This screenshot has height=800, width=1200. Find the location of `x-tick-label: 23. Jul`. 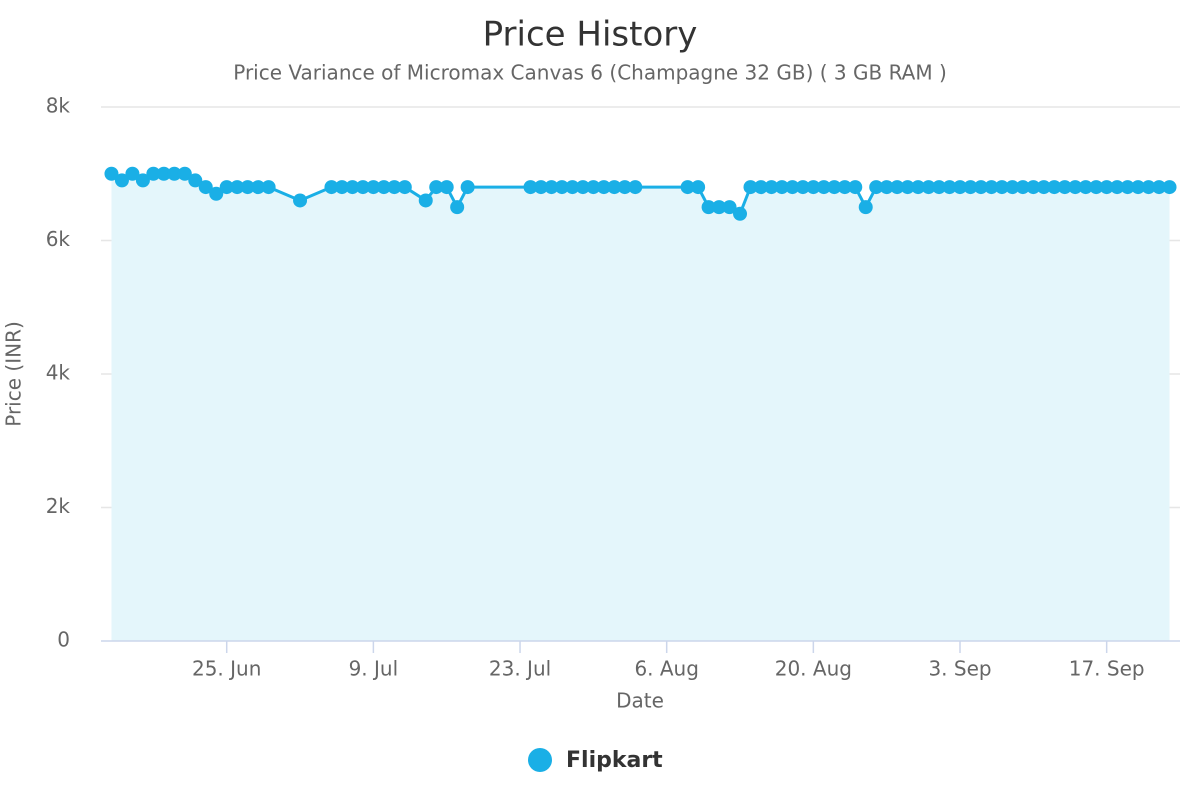

x-tick-label: 23. Jul is located at coordinates (520, 669).